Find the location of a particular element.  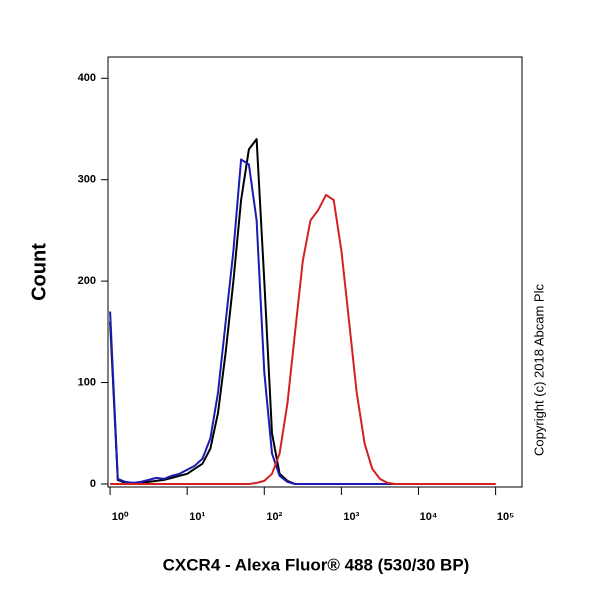

x-tick-label: 10² is located at coordinates (274, 517).